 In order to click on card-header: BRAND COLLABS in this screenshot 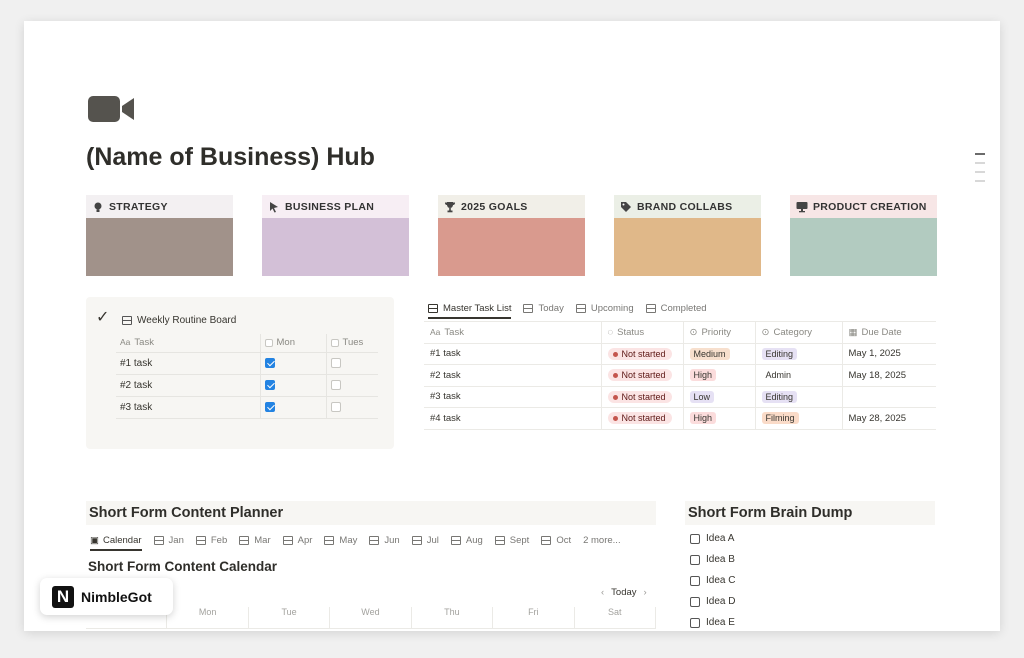, I will do `click(687, 206)`.